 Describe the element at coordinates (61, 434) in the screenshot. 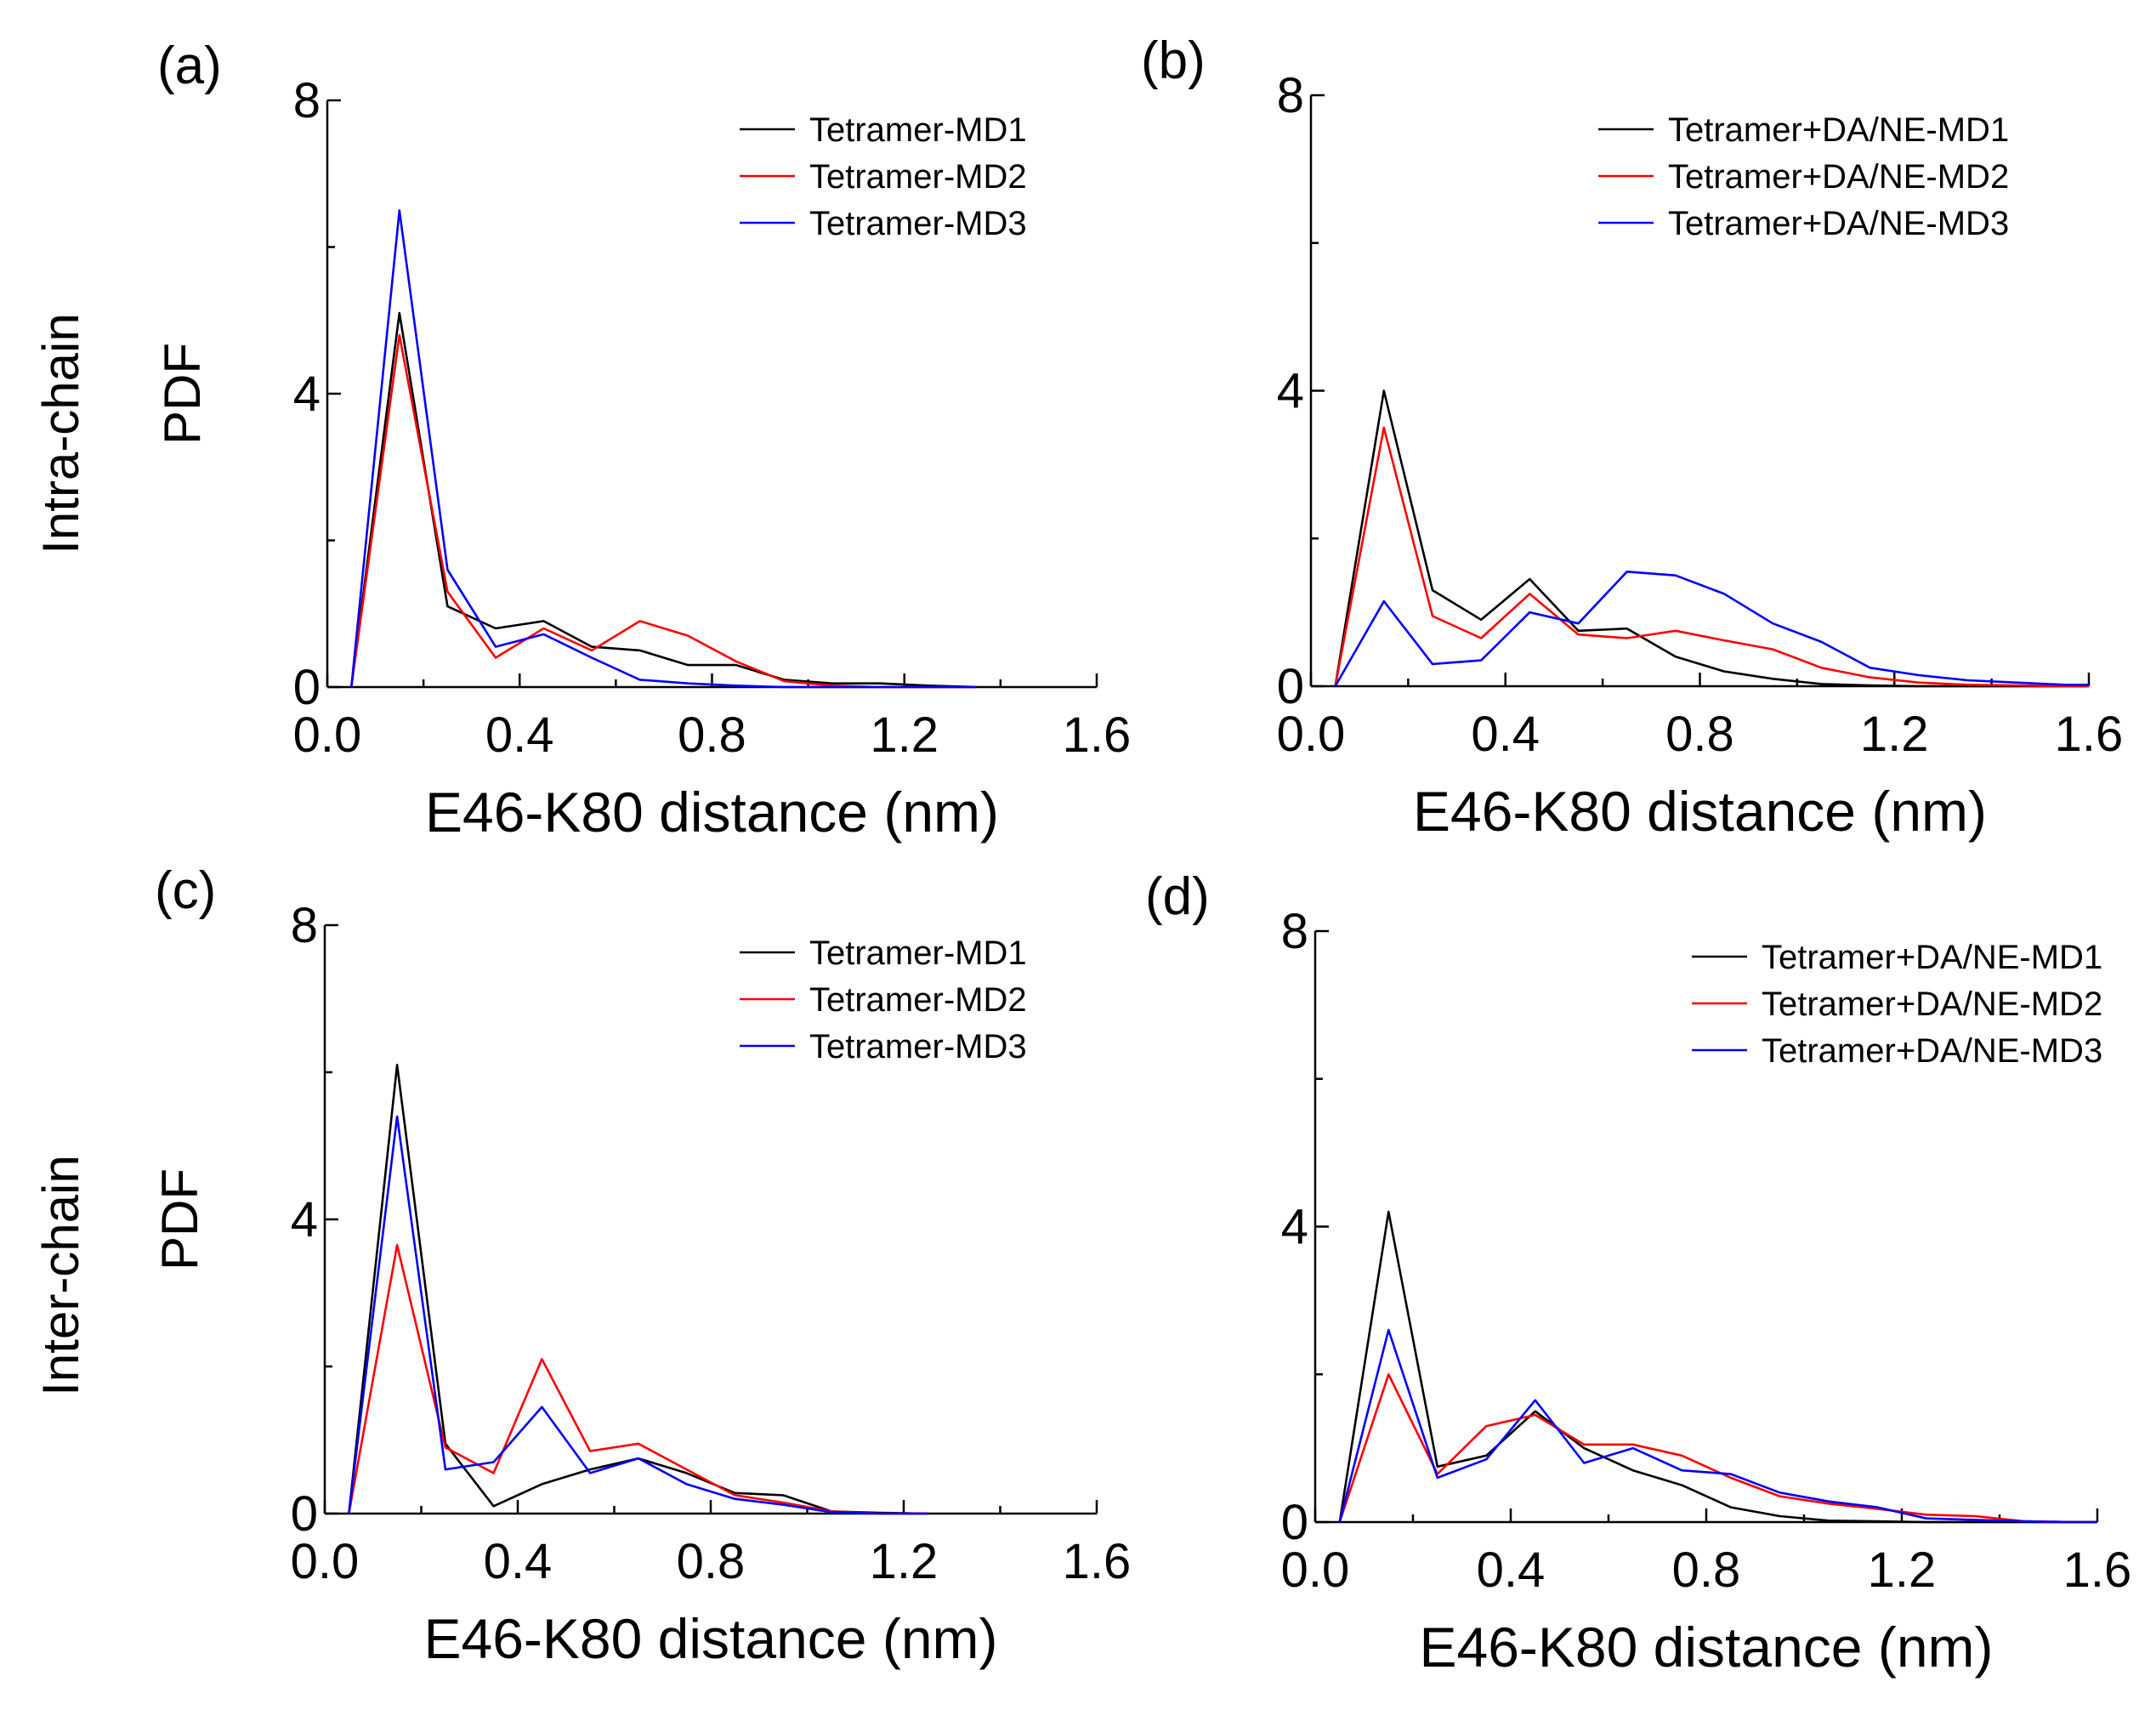

I see `row-label-intra-chain: Intra-chain` at that location.